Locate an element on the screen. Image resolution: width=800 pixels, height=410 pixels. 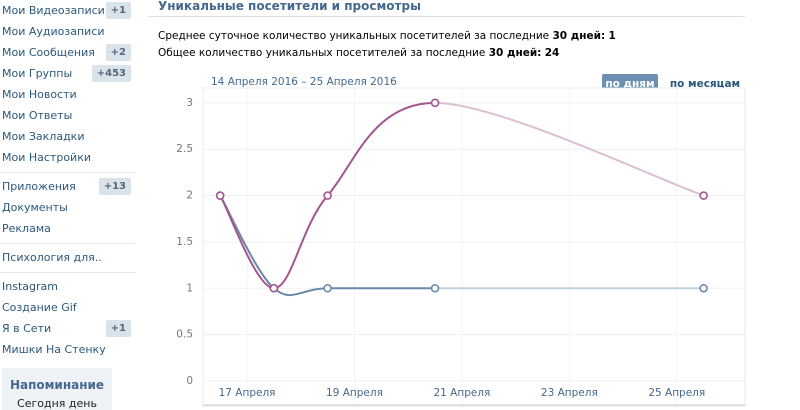
menu-label: Мои Группы is located at coordinates (37, 73).